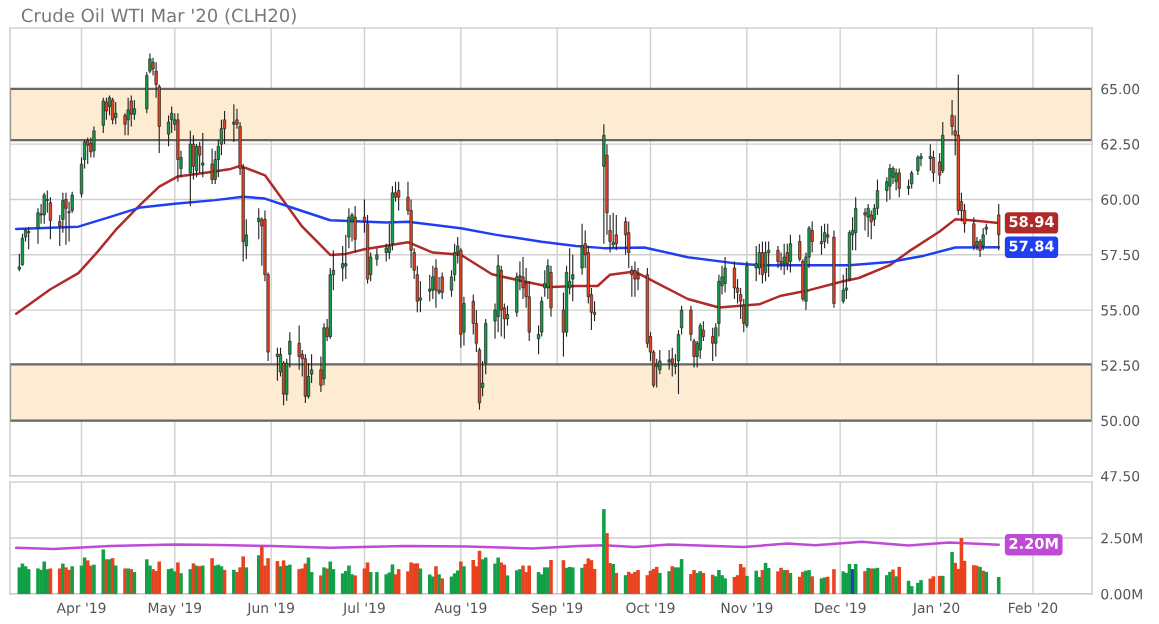 The width and height of the screenshot is (1159, 624). Describe the element at coordinates (175, 609) in the screenshot. I see `x-tick-label: May '19` at that location.